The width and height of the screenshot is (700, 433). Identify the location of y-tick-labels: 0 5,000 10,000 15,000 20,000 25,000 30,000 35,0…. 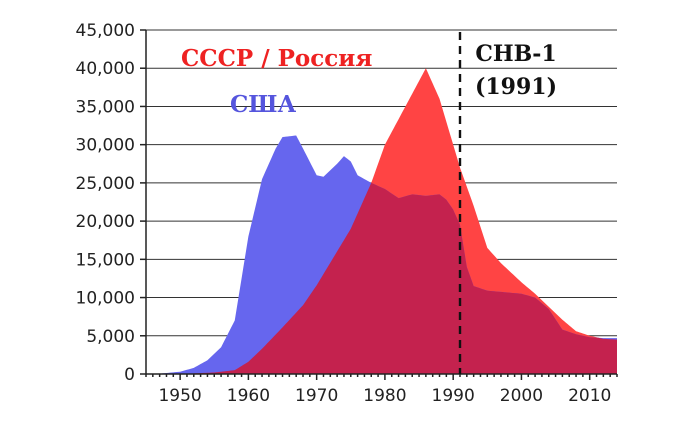
(105, 203).